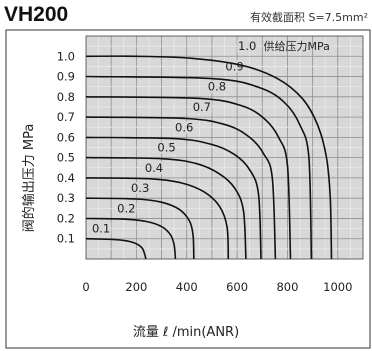 Image resolution: width=372 pixels, height=351 pixels. I want to click on y-tick-label: 0.8, so click(66, 97).